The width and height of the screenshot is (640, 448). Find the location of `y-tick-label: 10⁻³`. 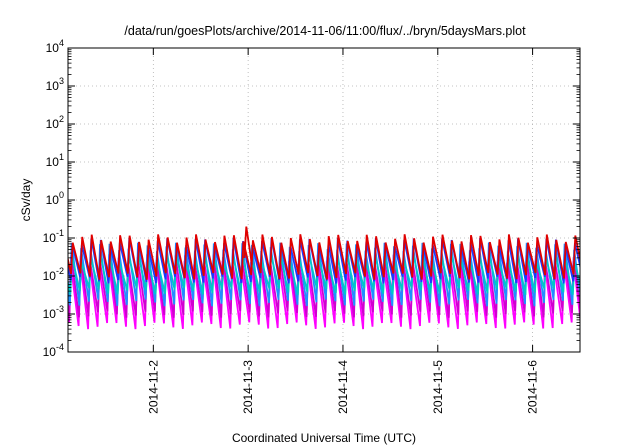

y-tick-label: 10⁻³ is located at coordinates (53, 312).